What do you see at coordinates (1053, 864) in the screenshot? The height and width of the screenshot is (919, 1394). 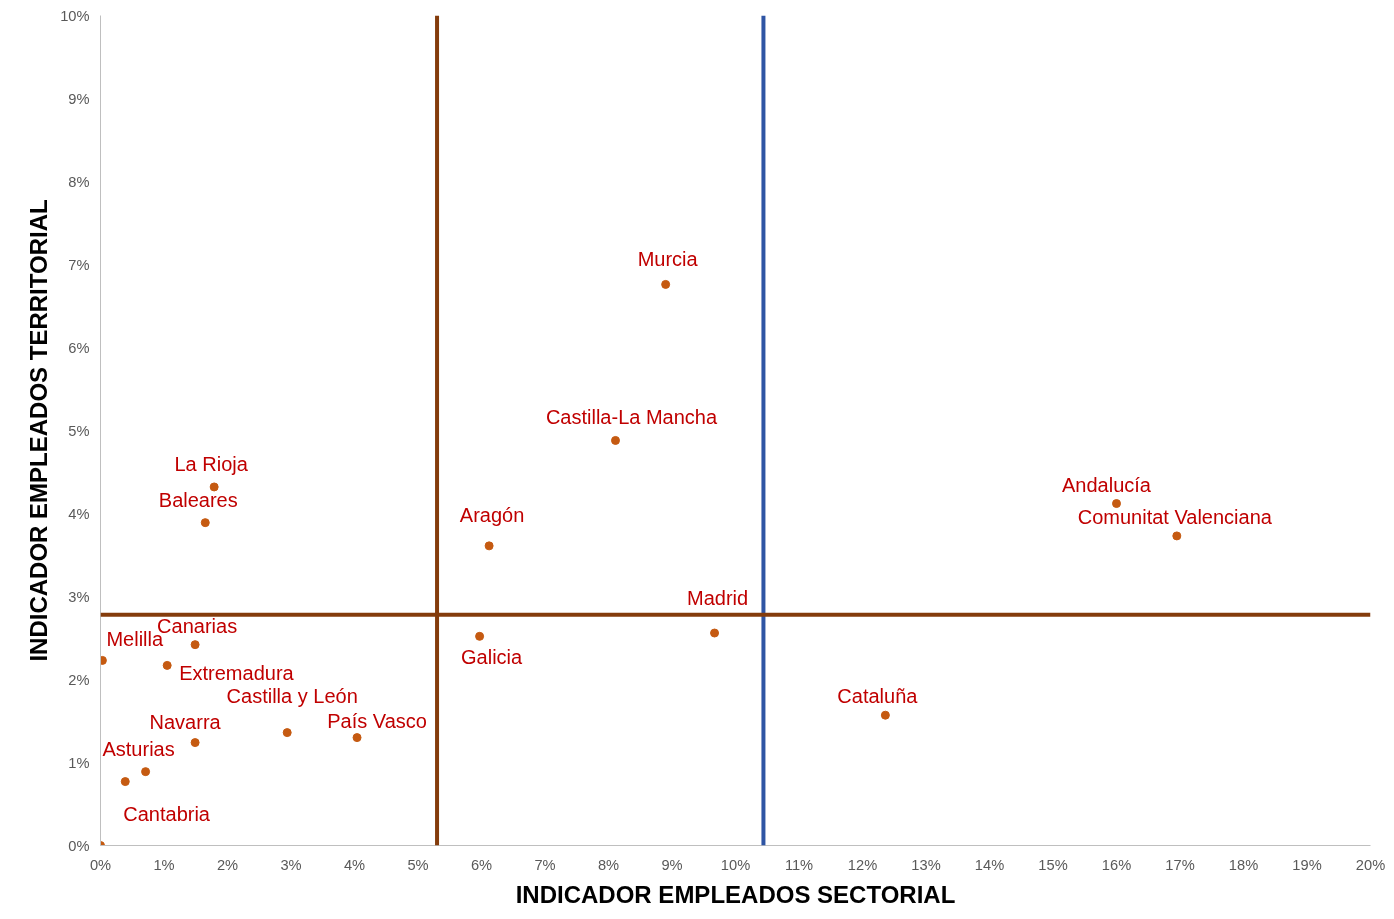 I see `x-tick-label: 15%` at bounding box center [1053, 864].